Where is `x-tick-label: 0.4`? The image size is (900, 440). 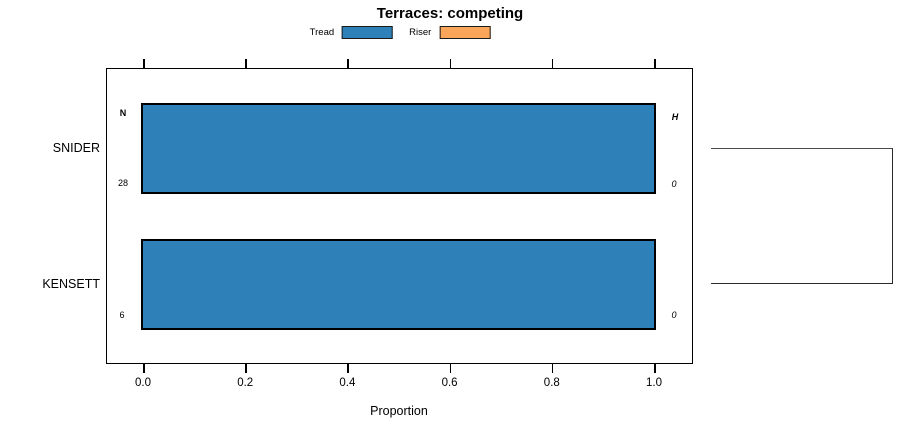
x-tick-label: 0.4 is located at coordinates (347, 383).